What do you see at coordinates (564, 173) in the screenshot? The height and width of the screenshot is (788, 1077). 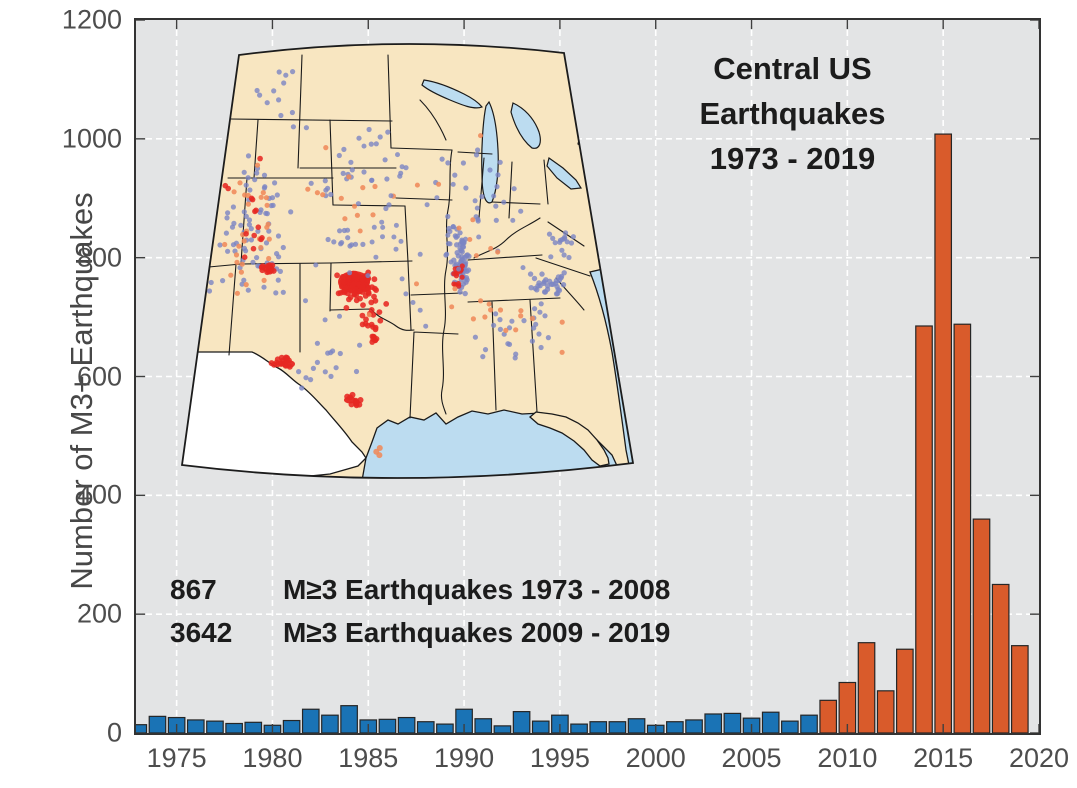 I see `lake-erie` at bounding box center [564, 173].